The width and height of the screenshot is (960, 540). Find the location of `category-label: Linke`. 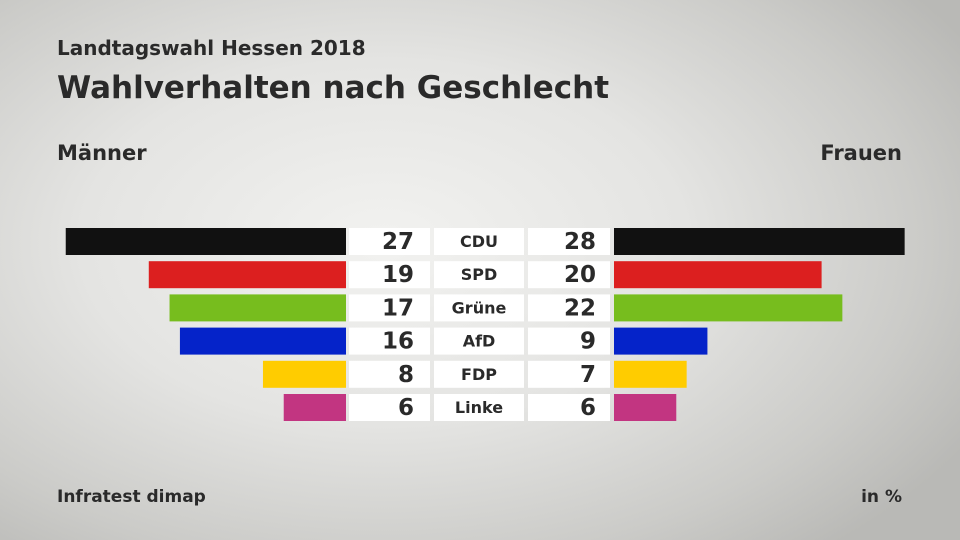

category-label: Linke is located at coordinates (479, 407).